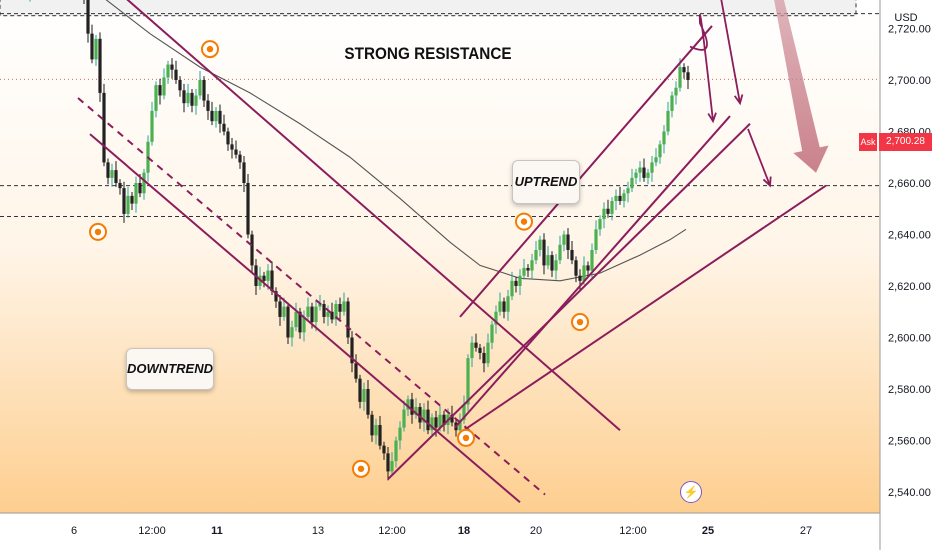 The height and width of the screenshot is (550, 932). What do you see at coordinates (909, 287) in the screenshot?
I see `y-tick-label: 2,620.00` at bounding box center [909, 287].